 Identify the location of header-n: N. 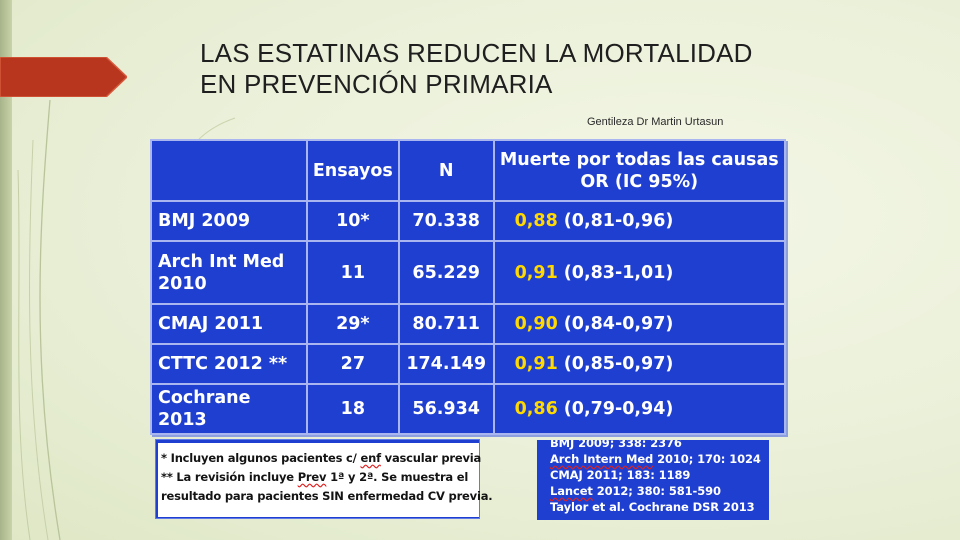
(446, 170).